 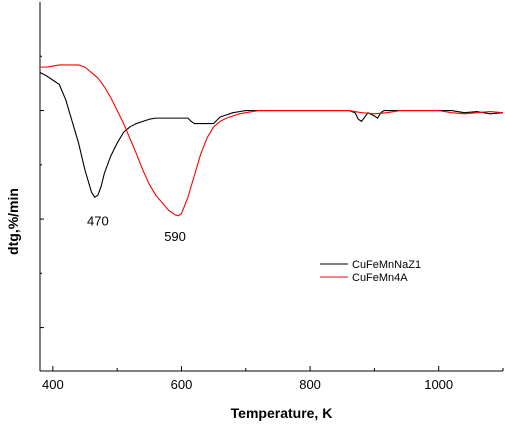 What do you see at coordinates (175, 236) in the screenshot?
I see `peak-annotation: 590` at bounding box center [175, 236].